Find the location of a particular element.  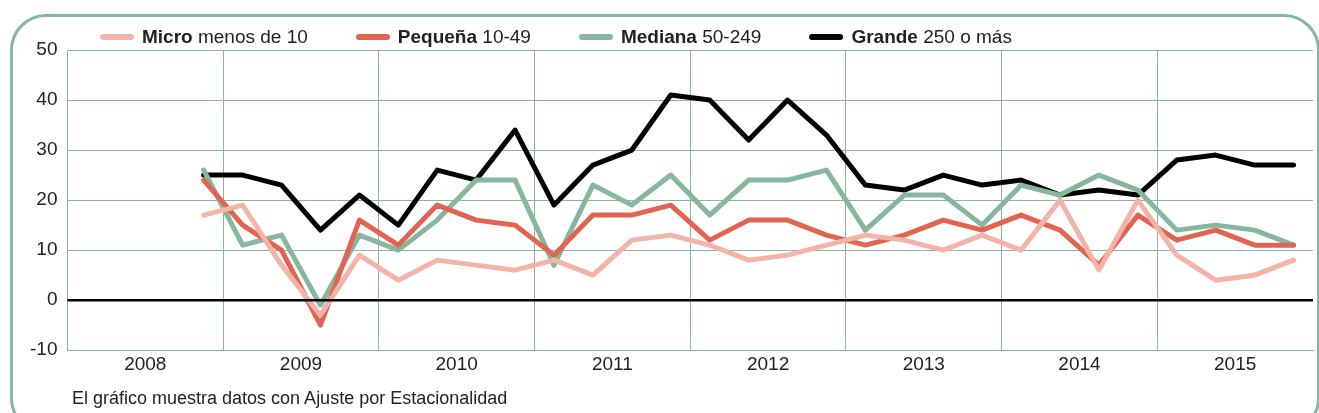

legend-label: Mediana 50-249 is located at coordinates (691, 37).